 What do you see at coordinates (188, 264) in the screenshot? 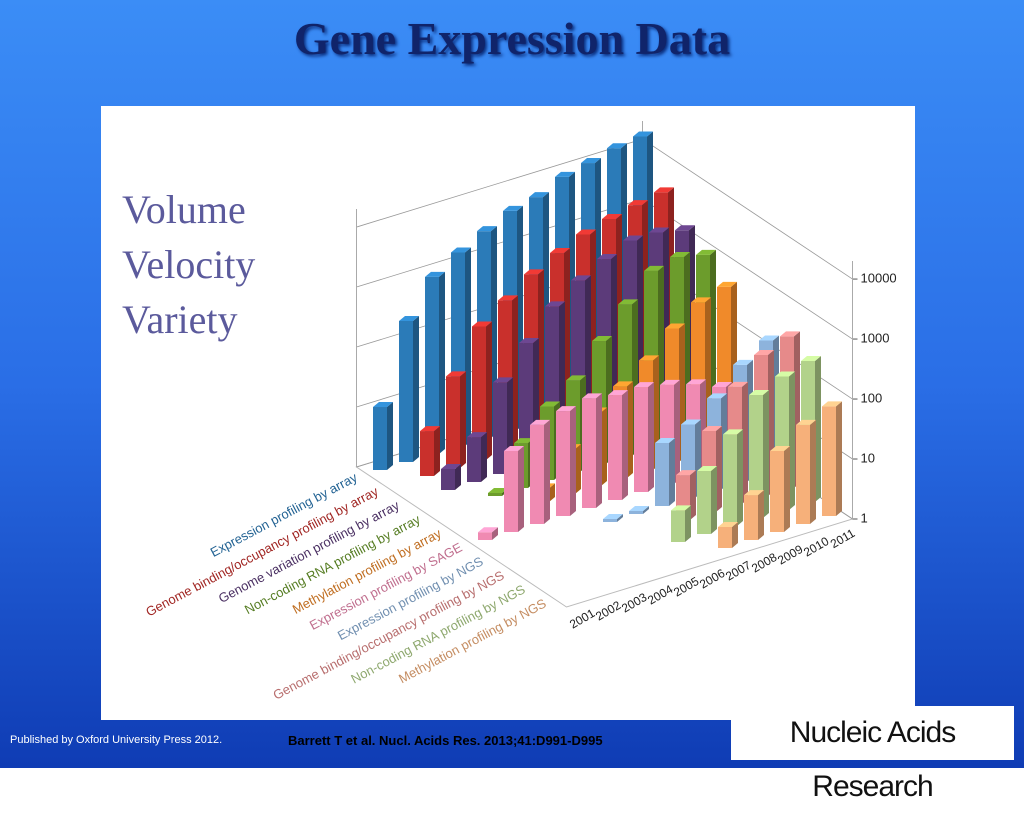
I see `bullet: Velocity` at bounding box center [188, 264].